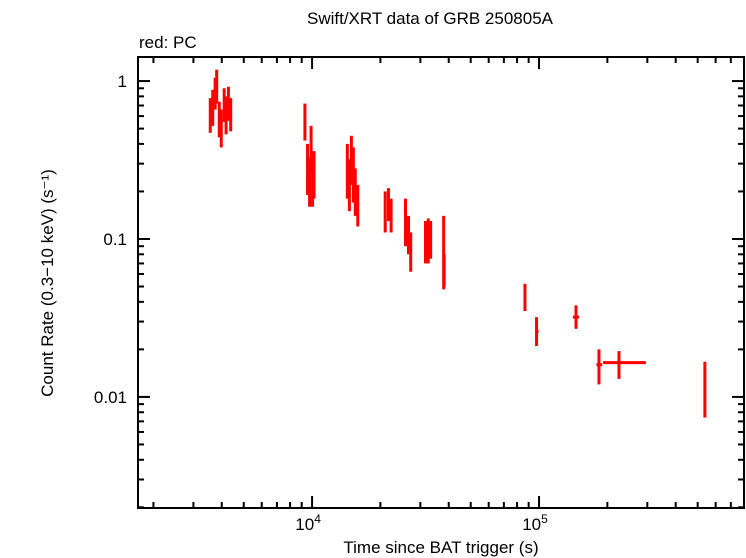 This screenshot has height=558, width=746. What do you see at coordinates (47, 283) in the screenshot?
I see `y-axis-label: Count Rate (0.3−10 keV) (s⁻¹)` at bounding box center [47, 283].